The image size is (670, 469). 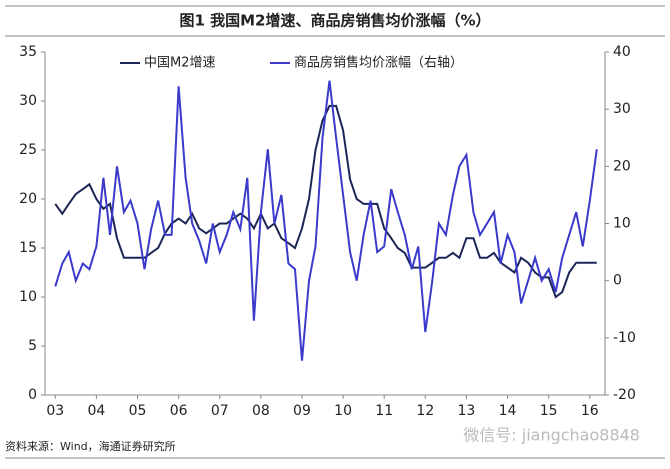 What do you see at coordinates (624, 395) in the screenshot?
I see `y2-tick-label: -20` at bounding box center [624, 395].